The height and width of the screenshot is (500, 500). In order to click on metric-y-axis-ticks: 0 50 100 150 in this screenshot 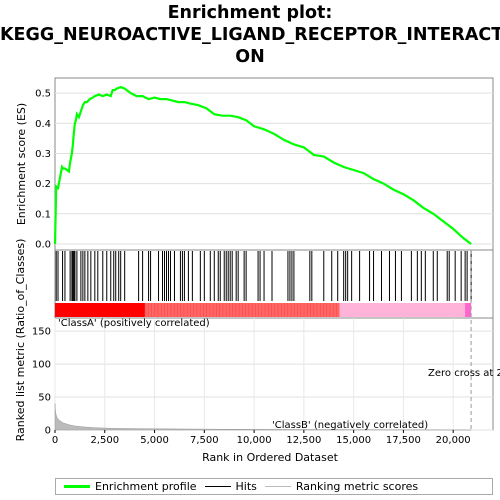, I will do `click(41, 382)`.